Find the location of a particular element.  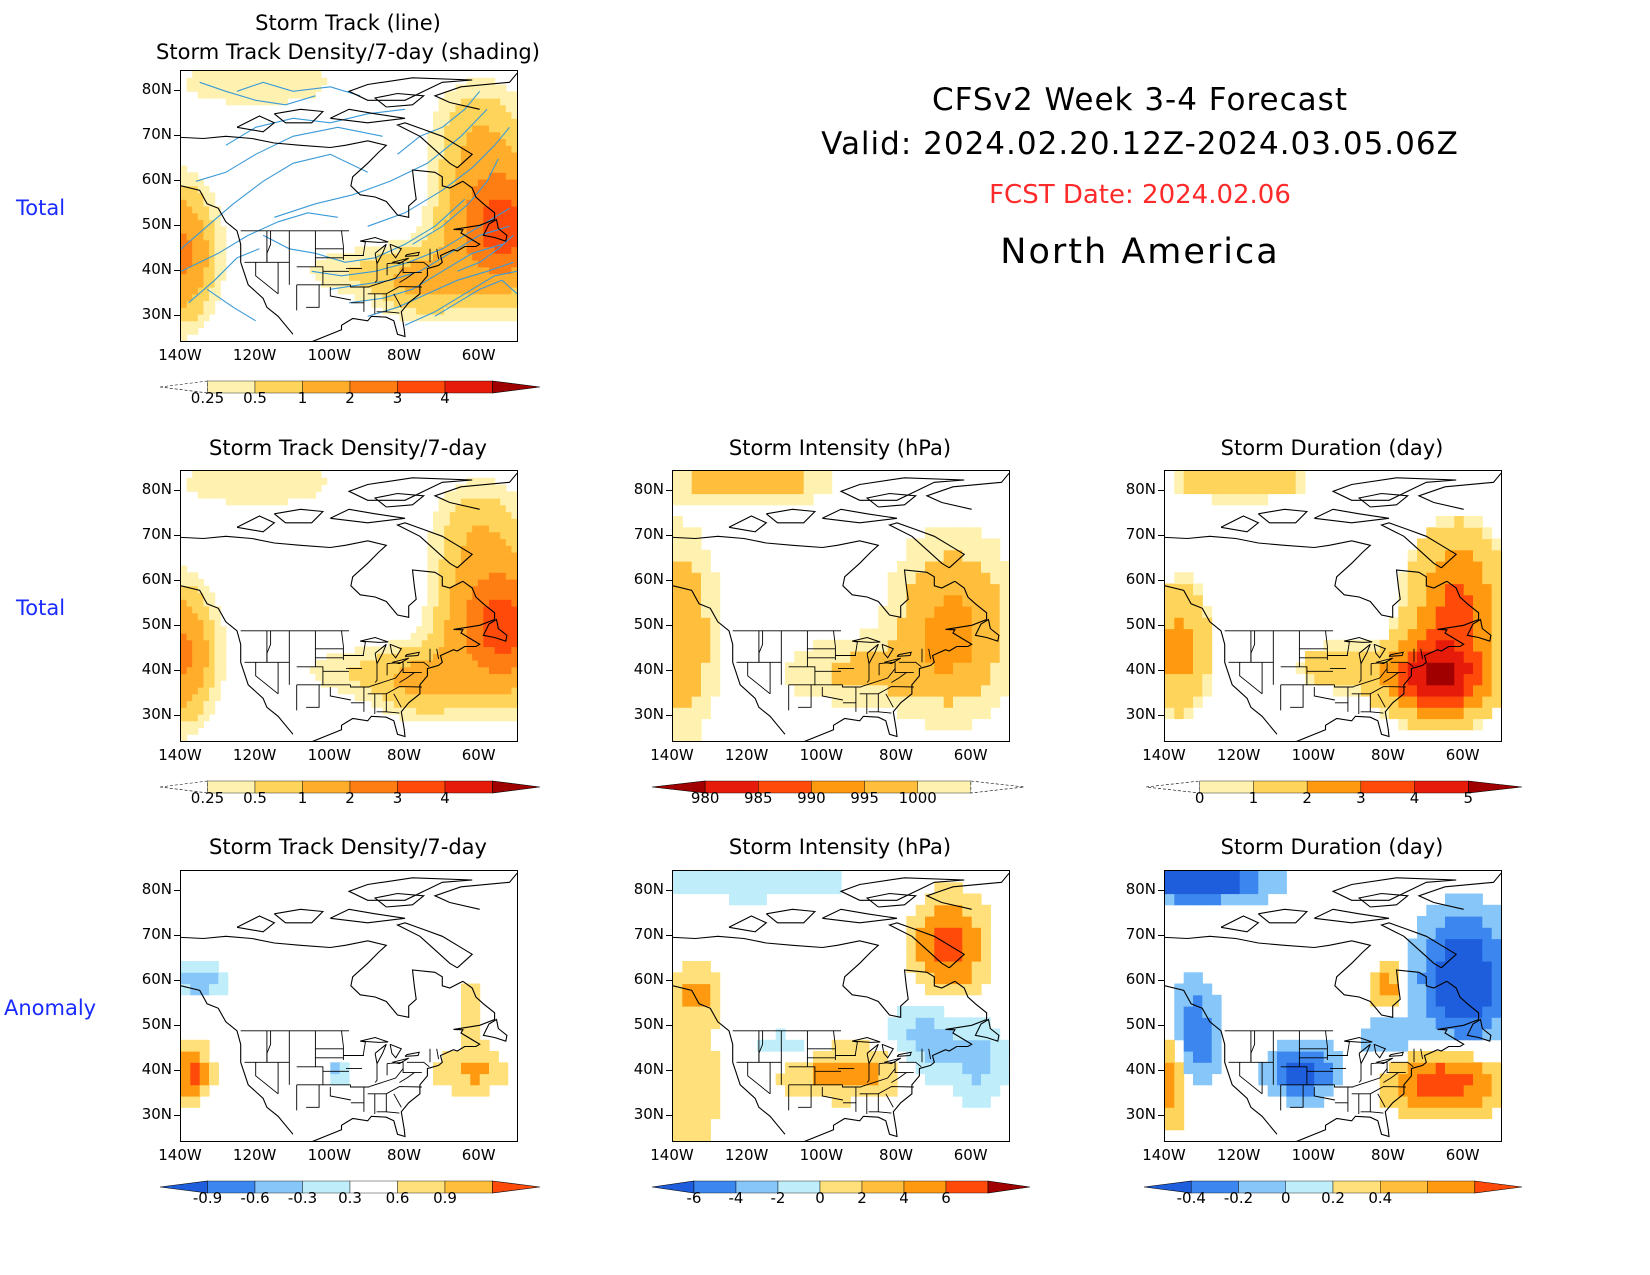

p4-field is located at coordinates (1333, 601).